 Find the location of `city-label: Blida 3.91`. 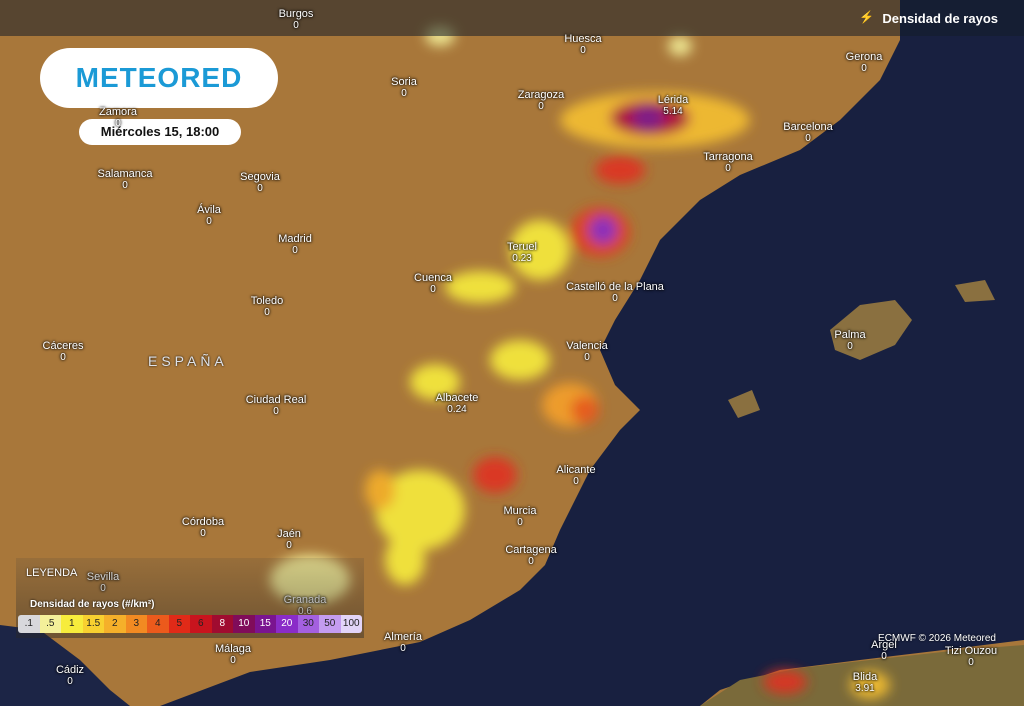

city-label: Blida 3.91 is located at coordinates (865, 683).